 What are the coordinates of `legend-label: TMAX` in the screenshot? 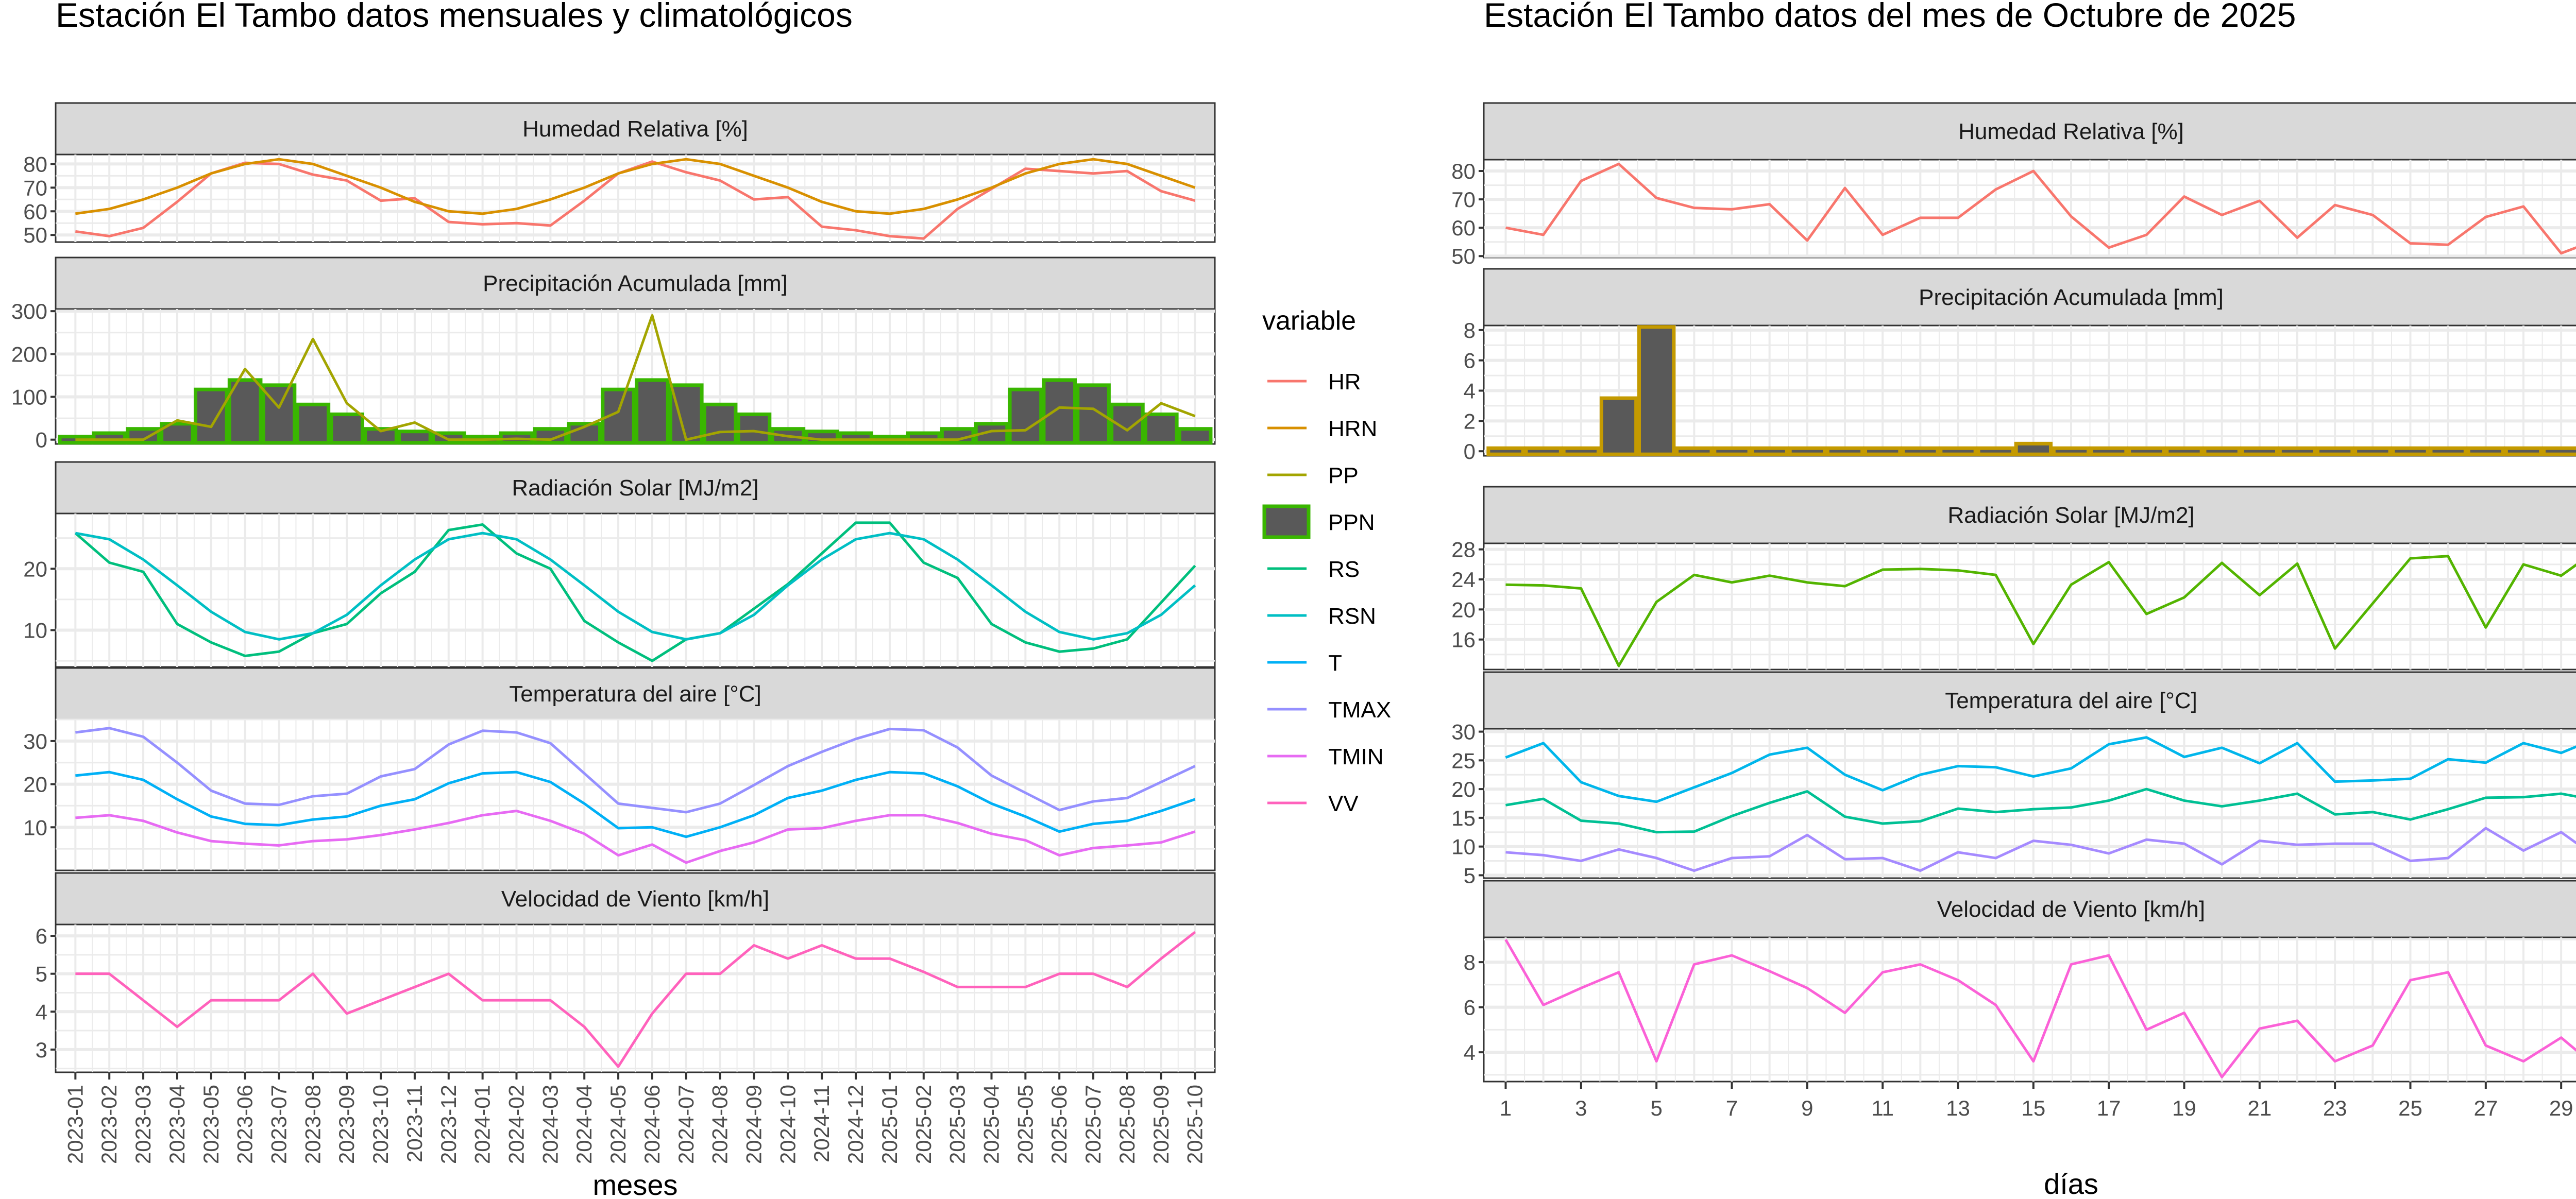 It's located at (1359, 710).